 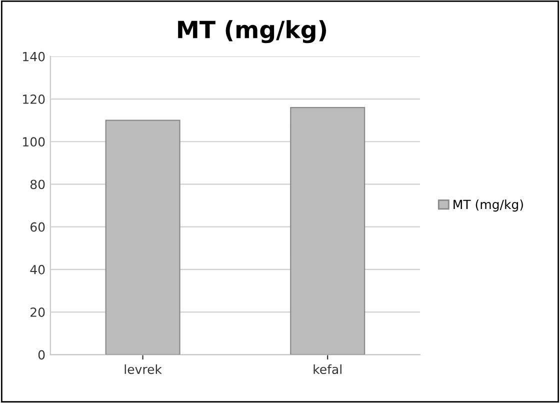 What do you see at coordinates (34, 99) in the screenshot?
I see `y-tick-label: 120` at bounding box center [34, 99].